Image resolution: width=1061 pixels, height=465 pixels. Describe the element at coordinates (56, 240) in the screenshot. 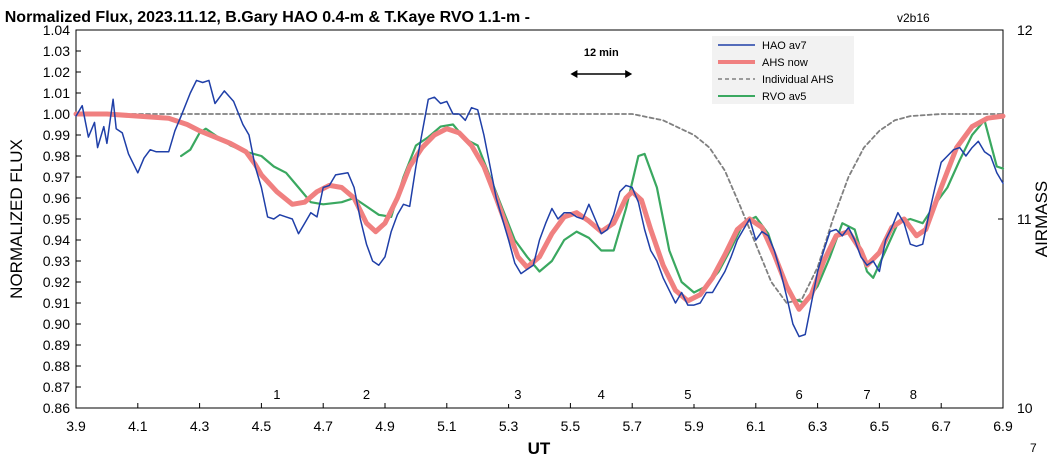

I see `y-tick-label: 0.94` at that location.